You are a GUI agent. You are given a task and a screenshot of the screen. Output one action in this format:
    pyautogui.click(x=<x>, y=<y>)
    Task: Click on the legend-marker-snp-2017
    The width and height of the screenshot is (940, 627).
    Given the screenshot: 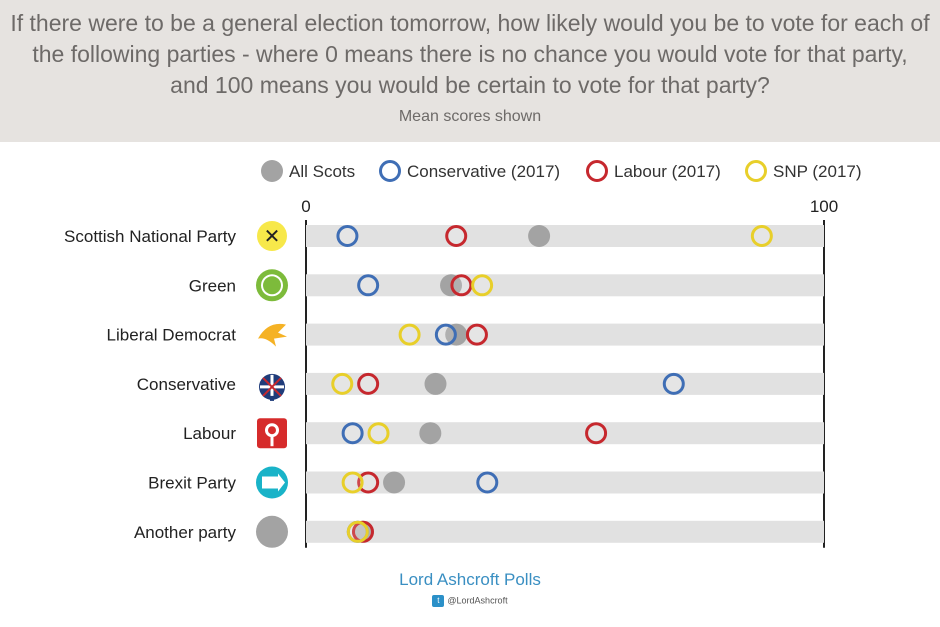 What is the action you would take?
    pyautogui.click(x=756, y=171)
    